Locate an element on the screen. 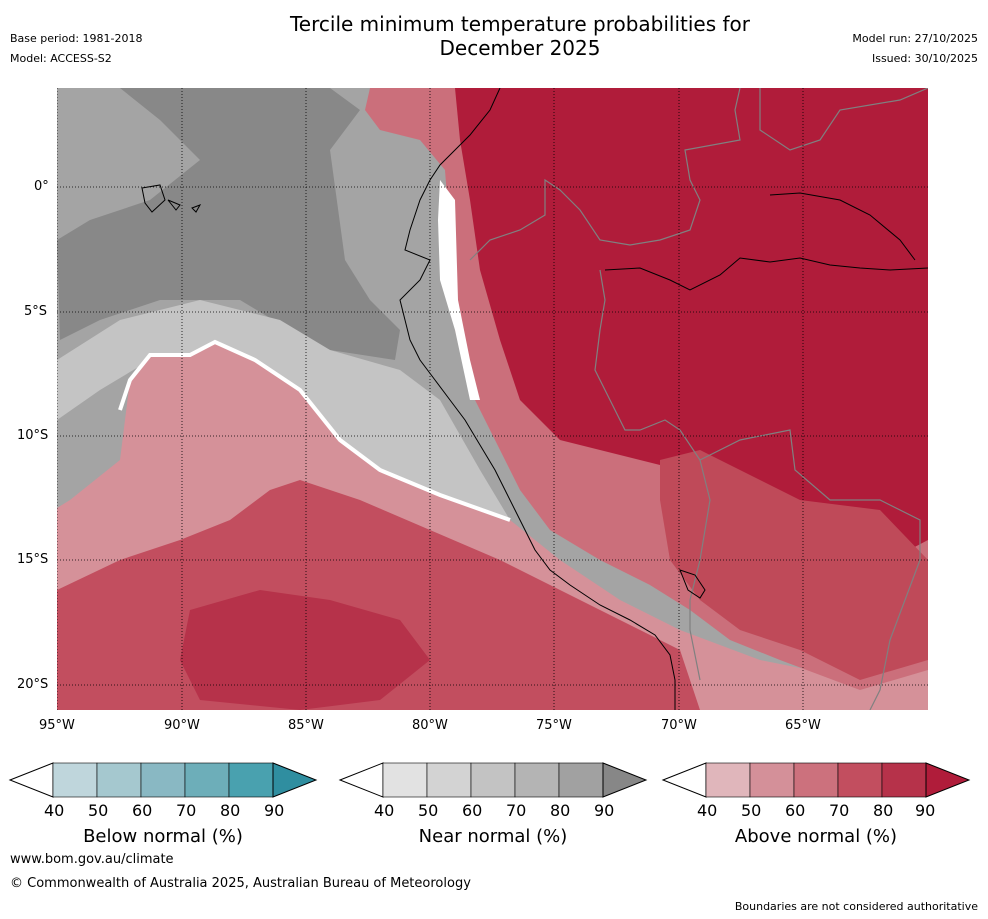  lon-label-85w: 85°W is located at coordinates (306, 725).